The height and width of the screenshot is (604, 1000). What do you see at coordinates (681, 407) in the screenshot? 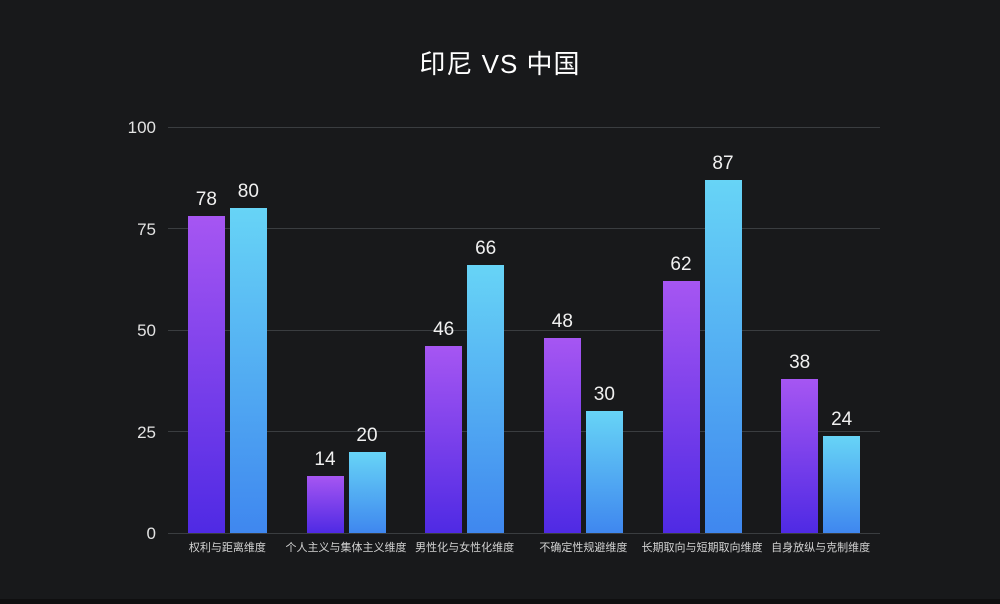
I see `bar-印尼-长期取向与短期取向维度` at bounding box center [681, 407].